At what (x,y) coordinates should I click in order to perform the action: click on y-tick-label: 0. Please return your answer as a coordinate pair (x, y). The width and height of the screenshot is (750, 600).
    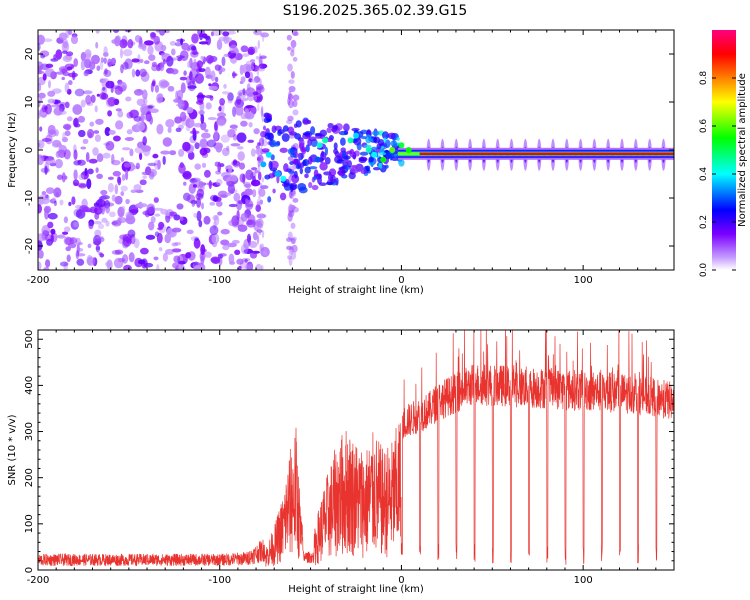
    Looking at the image, I should click on (29, 570).